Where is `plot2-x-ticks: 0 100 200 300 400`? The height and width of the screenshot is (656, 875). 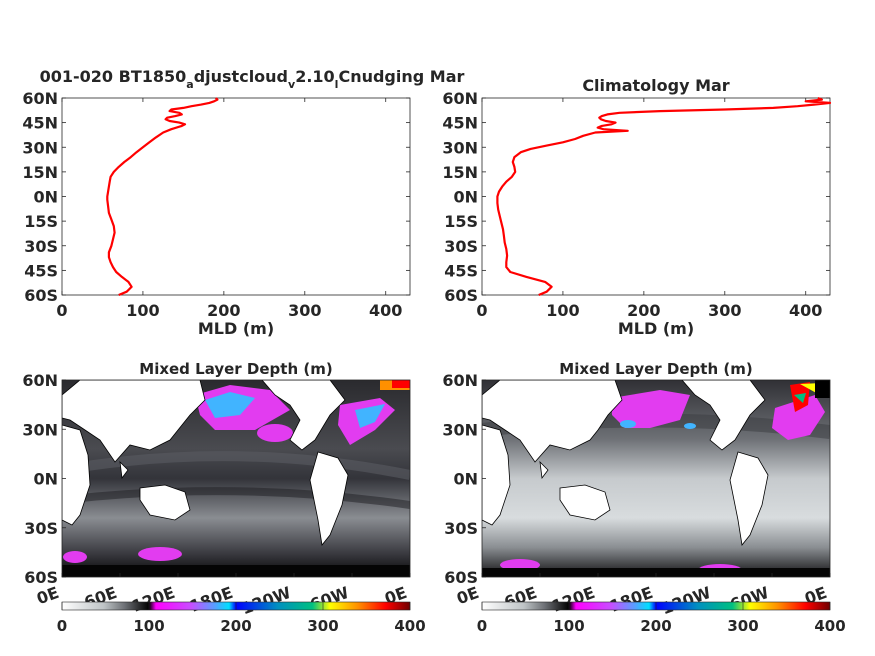 plot2-x-ticks: 0 100 200 300 400 is located at coordinates (649, 209).